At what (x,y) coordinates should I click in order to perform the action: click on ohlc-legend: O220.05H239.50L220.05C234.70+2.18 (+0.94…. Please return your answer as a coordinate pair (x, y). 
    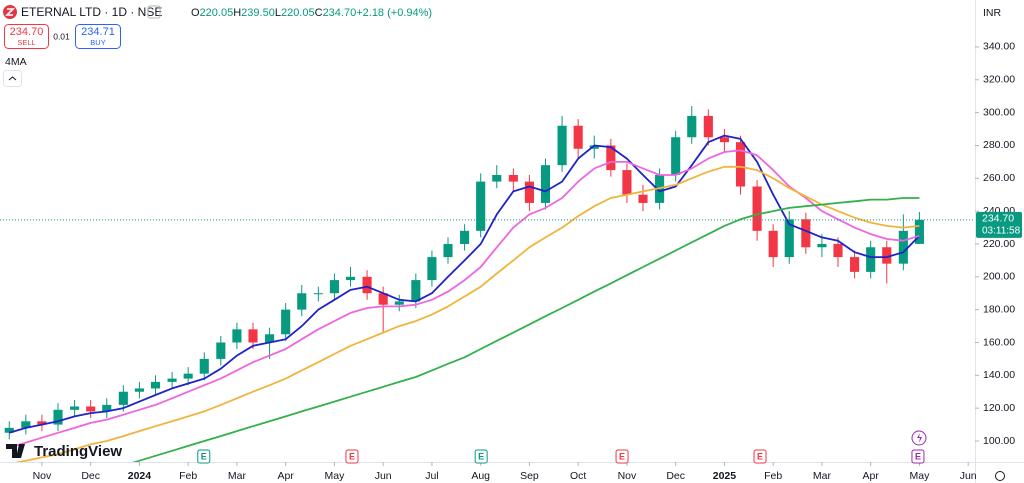
    Looking at the image, I should click on (311, 13).